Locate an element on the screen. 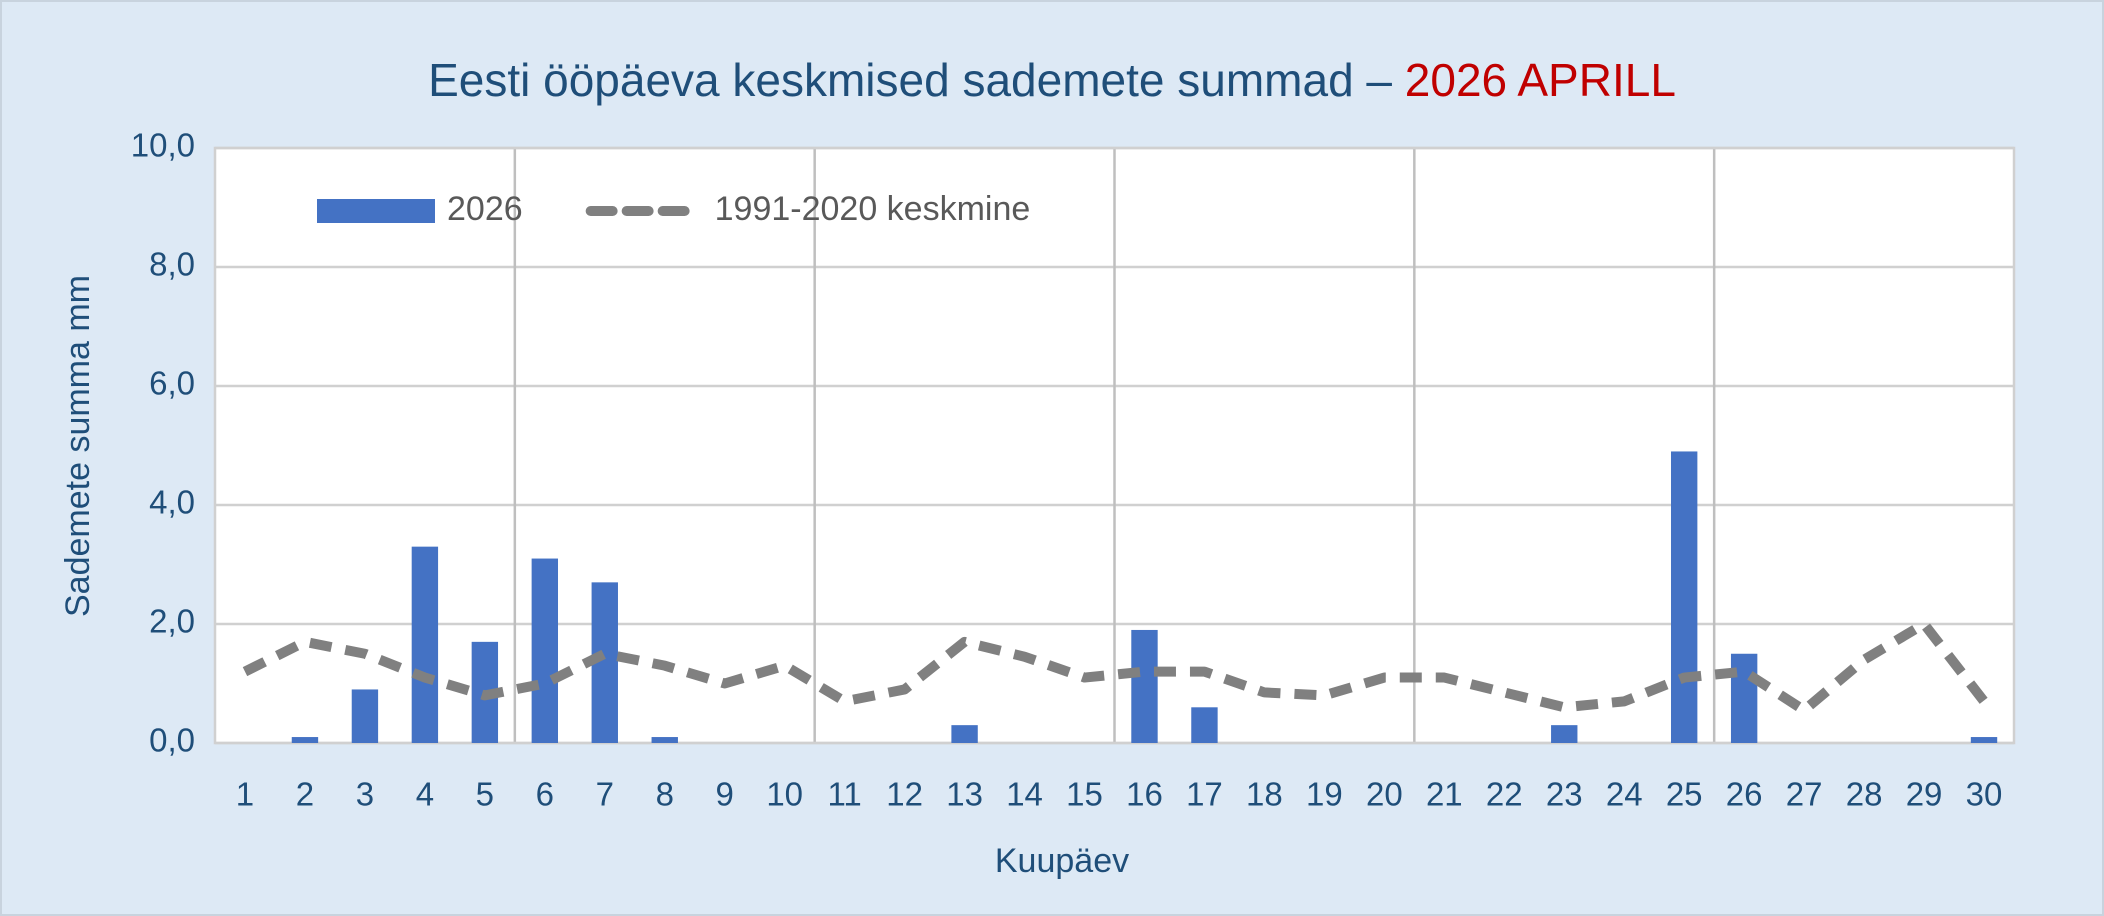 This screenshot has width=2104, height=916. x-tick-label: 27 is located at coordinates (1804, 794).